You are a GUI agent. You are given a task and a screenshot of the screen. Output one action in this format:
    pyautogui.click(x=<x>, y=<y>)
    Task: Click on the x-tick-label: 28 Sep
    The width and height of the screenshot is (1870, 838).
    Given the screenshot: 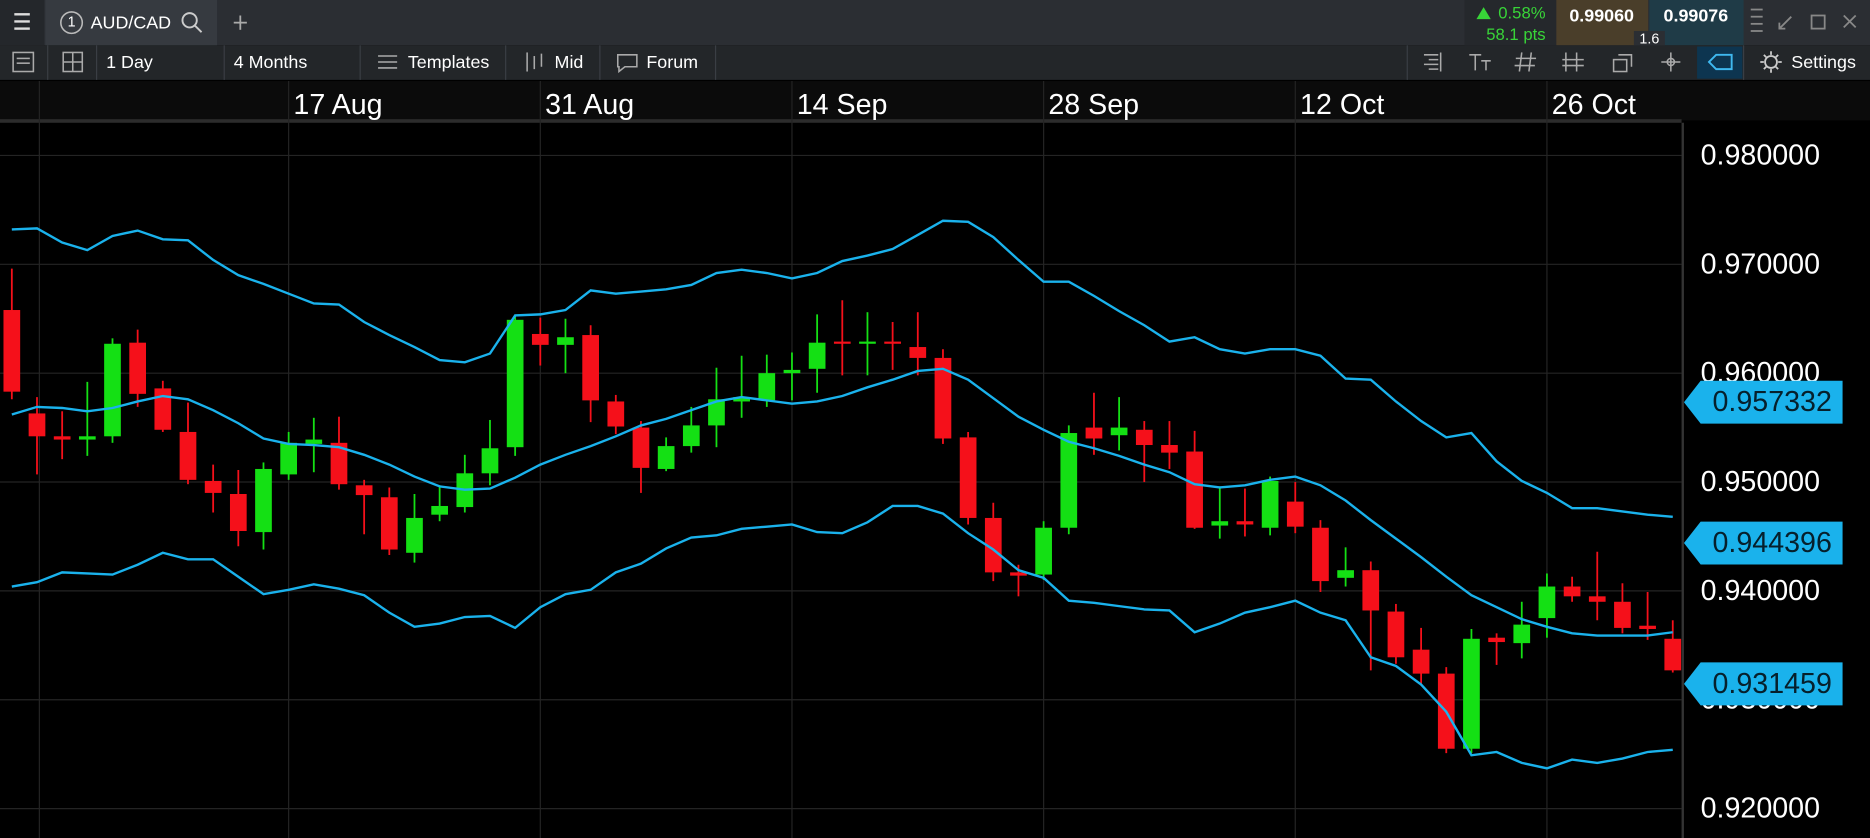 What is the action you would take?
    pyautogui.click(x=1093, y=105)
    